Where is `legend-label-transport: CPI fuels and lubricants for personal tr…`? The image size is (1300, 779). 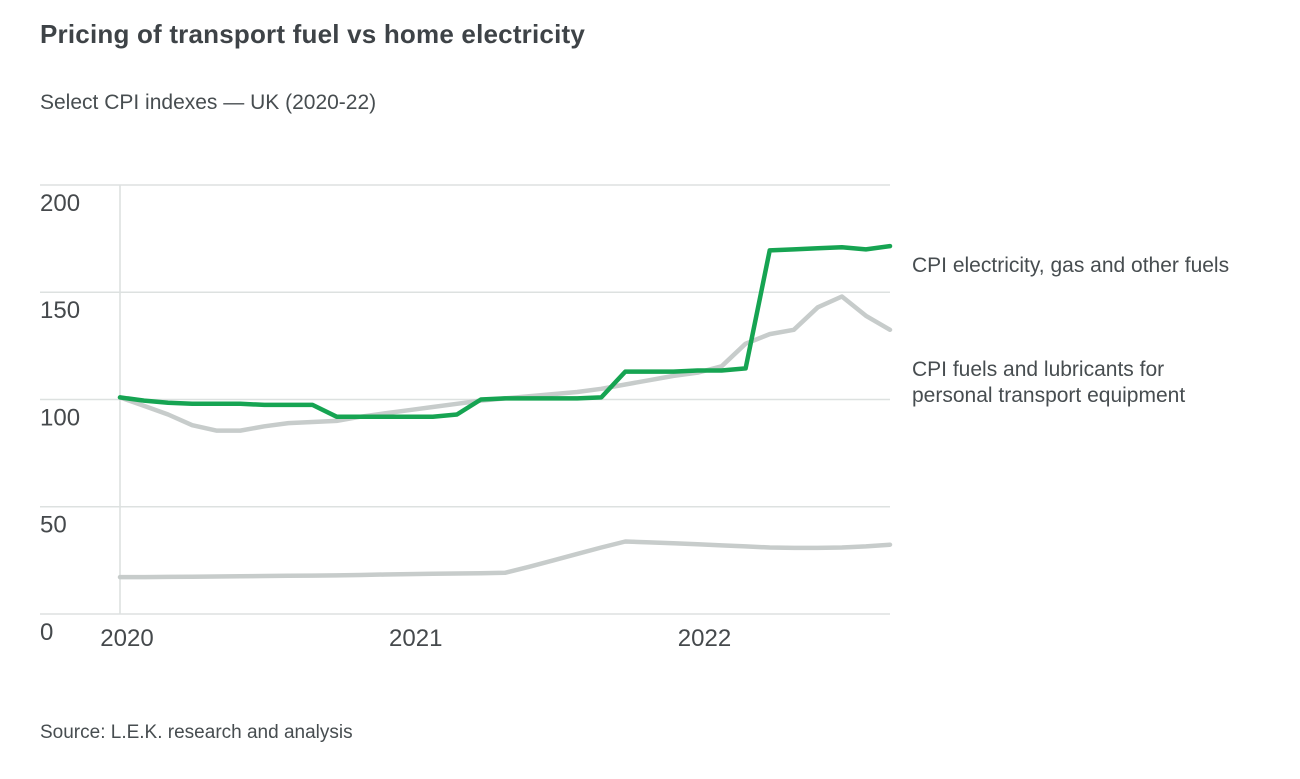 legend-label-transport: CPI fuels and lubricants for personal tr… is located at coordinates (1049, 382).